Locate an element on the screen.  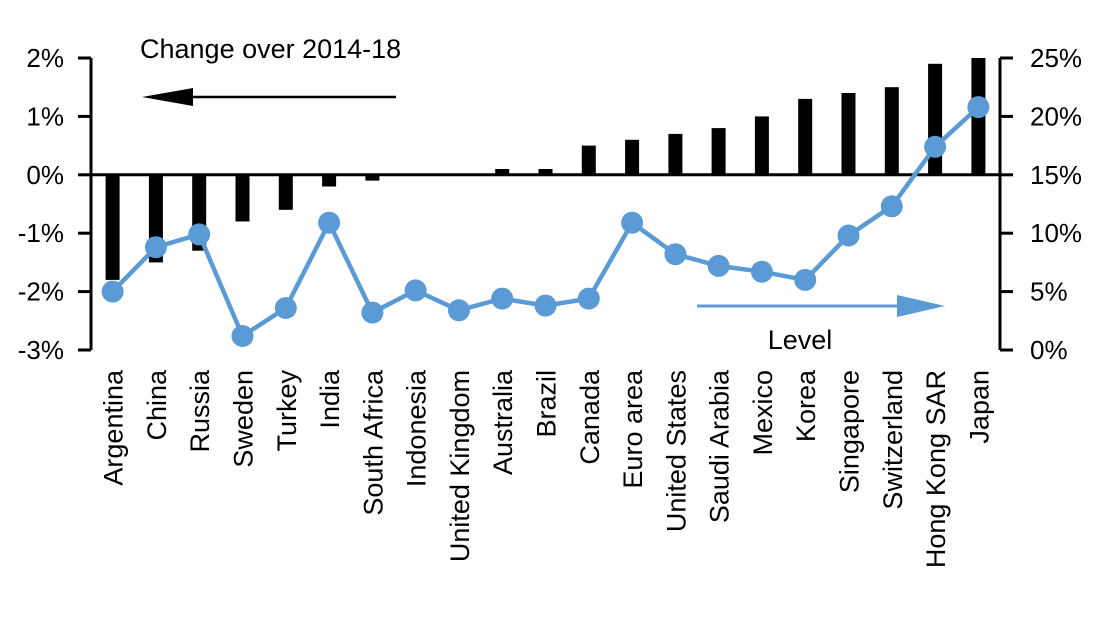
right-arrow-icon is located at coordinates (821, 306).